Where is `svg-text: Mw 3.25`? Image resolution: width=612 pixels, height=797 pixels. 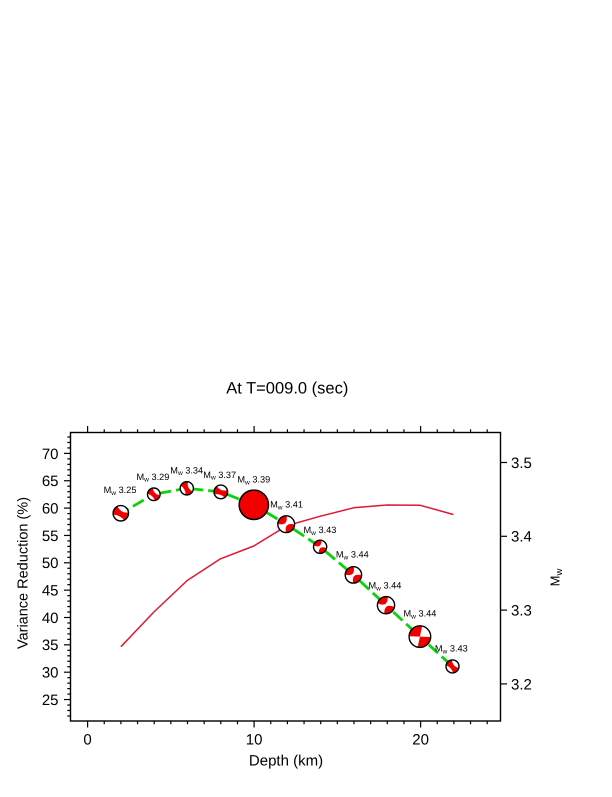 svg-text: Mw 3.25 is located at coordinates (120, 491).